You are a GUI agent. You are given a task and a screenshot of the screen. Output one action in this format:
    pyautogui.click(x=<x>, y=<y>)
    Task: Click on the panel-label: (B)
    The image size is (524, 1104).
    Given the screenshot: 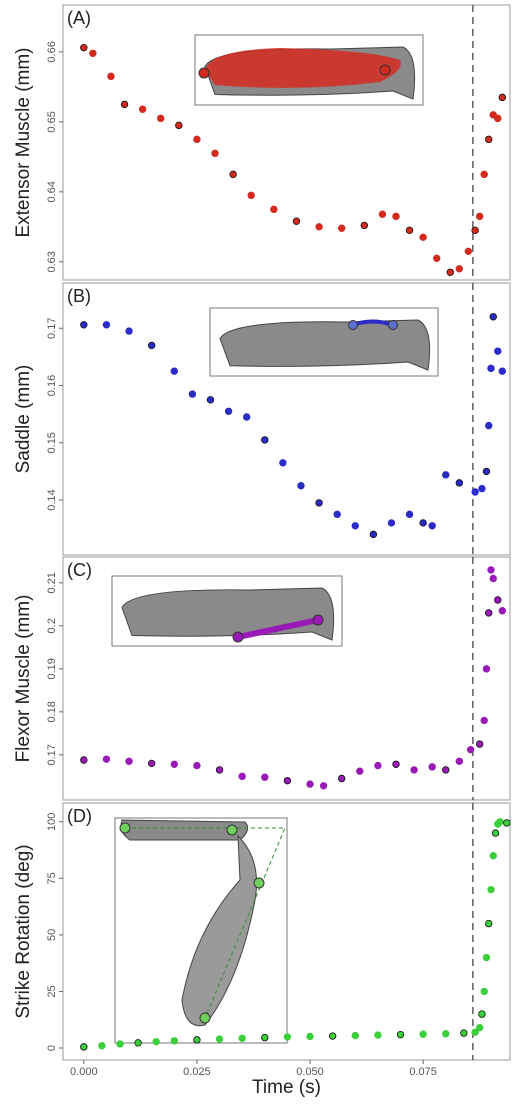 What is the action you would take?
    pyautogui.click(x=79, y=296)
    